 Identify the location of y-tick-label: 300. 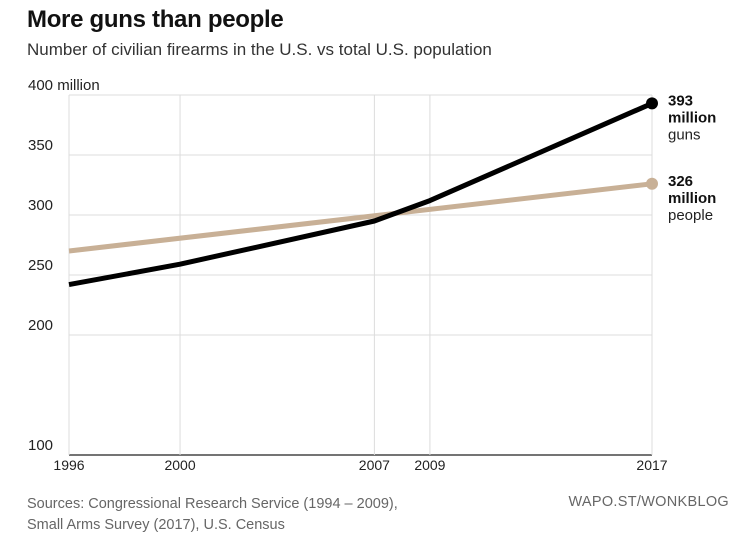
(40, 205).